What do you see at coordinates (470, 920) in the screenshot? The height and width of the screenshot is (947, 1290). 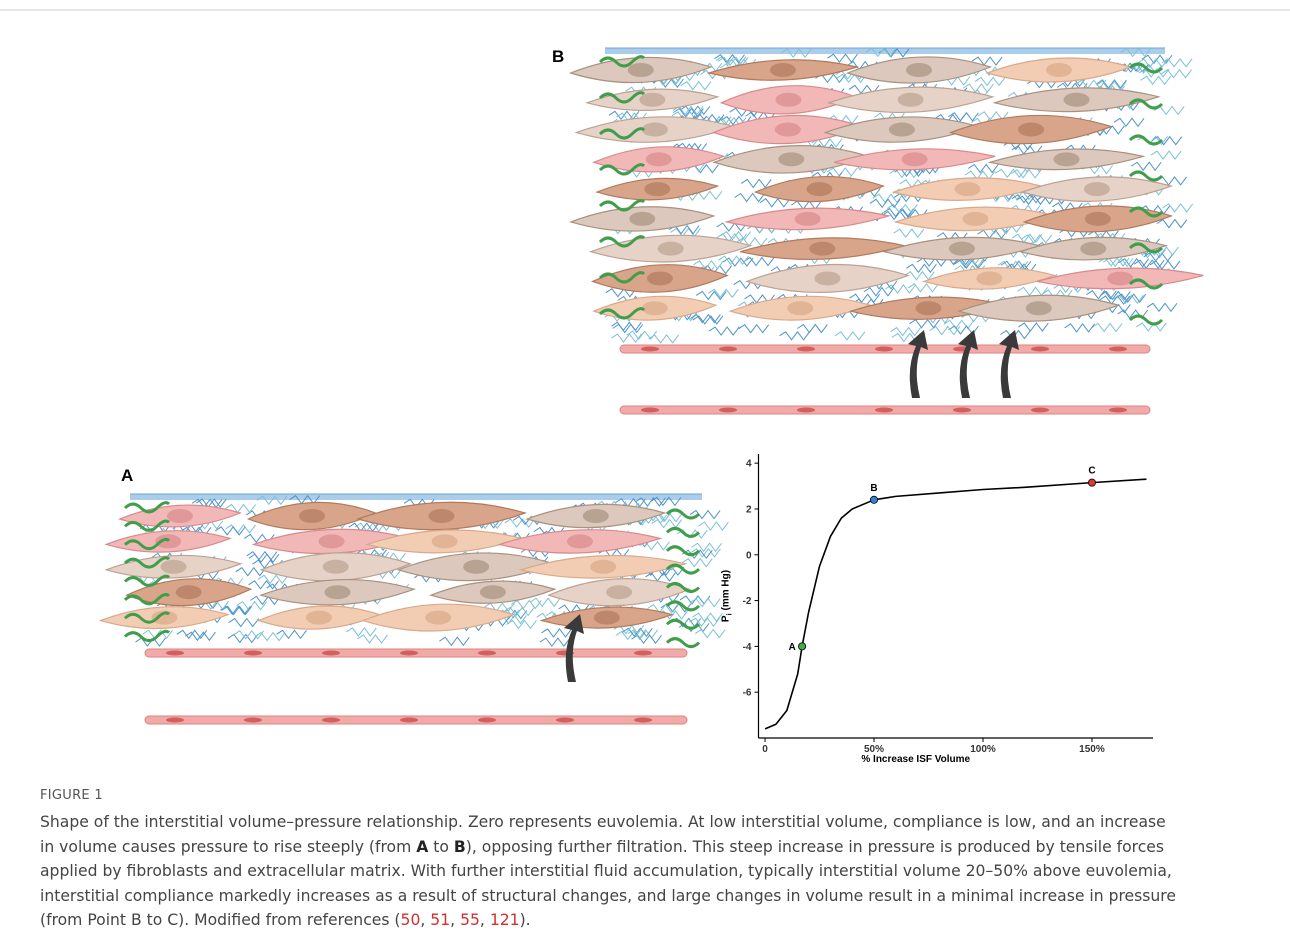 I see `reference-link: 55` at bounding box center [470, 920].